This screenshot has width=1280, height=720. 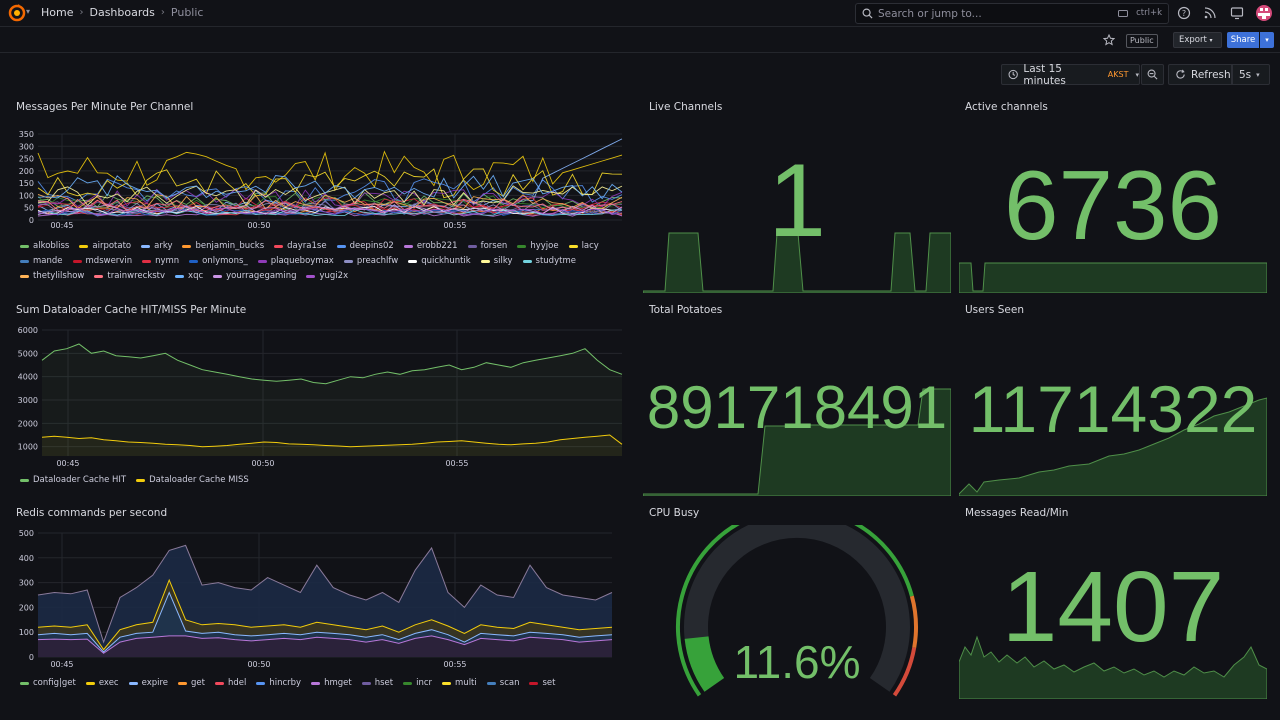 I want to click on y-tick-label: 2000, so click(x=28, y=423).